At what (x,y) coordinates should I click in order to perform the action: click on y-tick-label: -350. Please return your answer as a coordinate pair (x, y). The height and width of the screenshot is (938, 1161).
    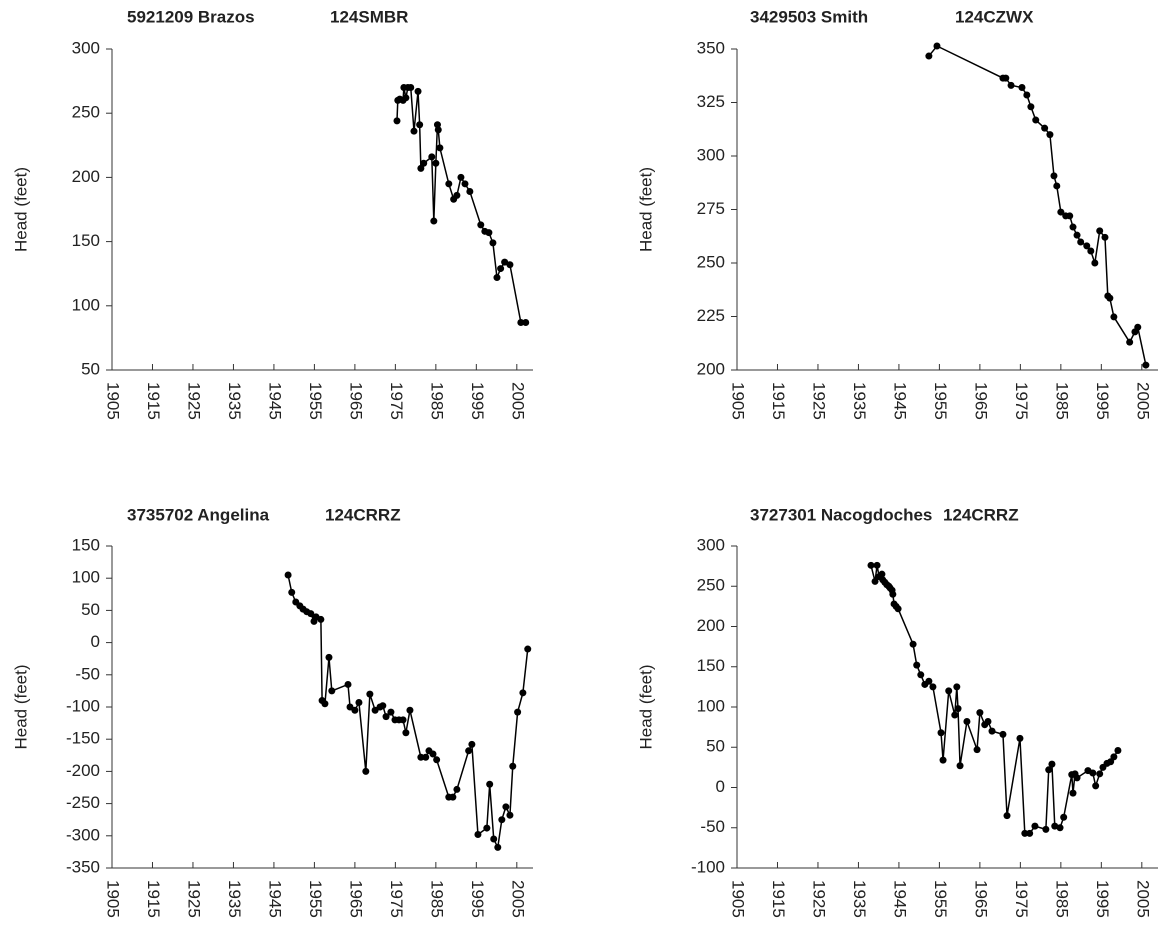
    Looking at the image, I should click on (83, 866).